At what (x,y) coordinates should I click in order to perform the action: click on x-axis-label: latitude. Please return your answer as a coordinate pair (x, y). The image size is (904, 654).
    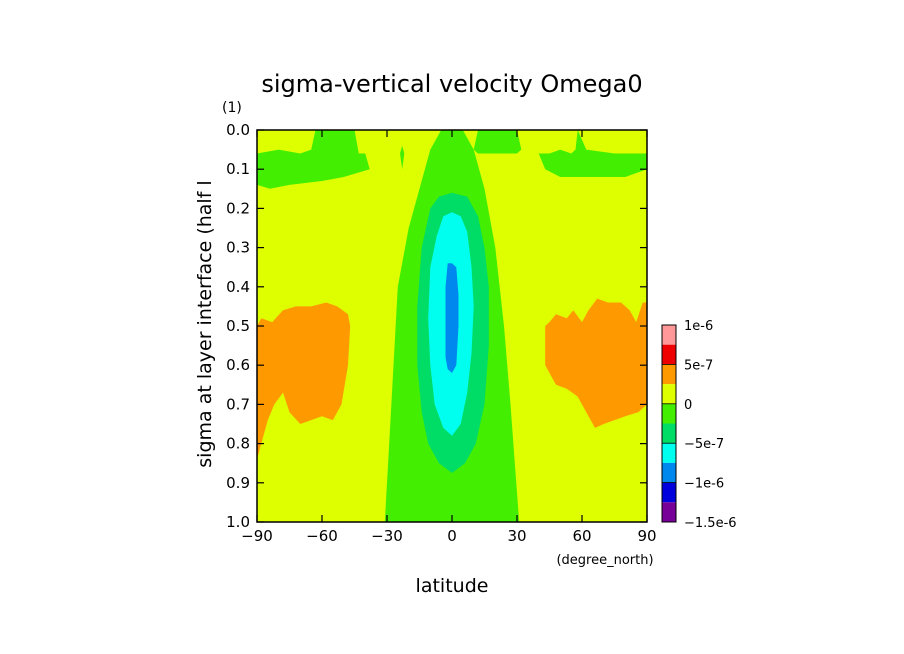
    Looking at the image, I should click on (452, 586).